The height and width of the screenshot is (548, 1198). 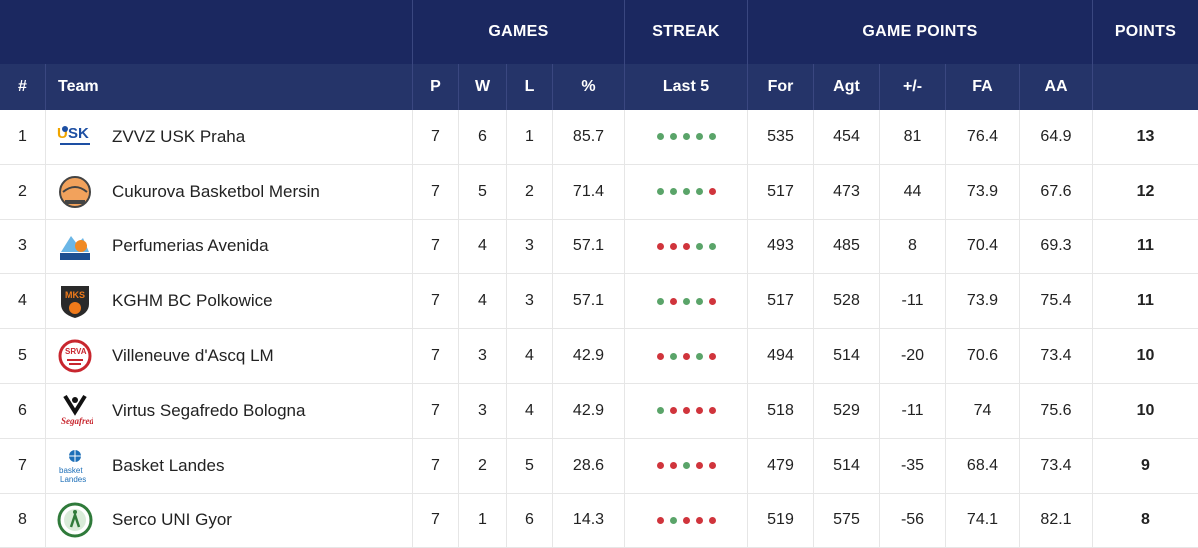 I want to click on against-cell: 454, so click(x=847, y=137).